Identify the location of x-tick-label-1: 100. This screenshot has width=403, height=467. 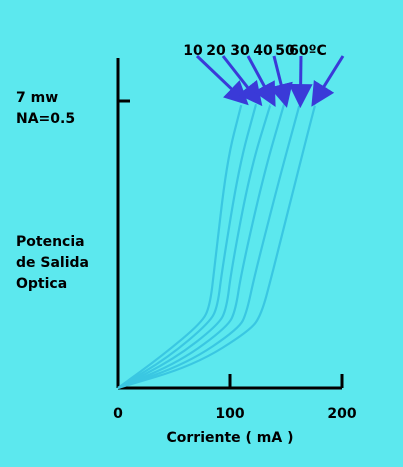
(229, 414).